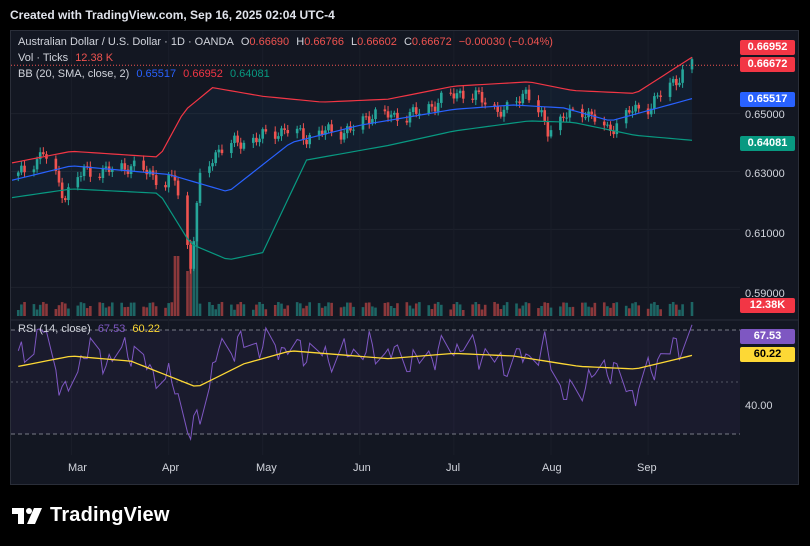  What do you see at coordinates (765, 294) in the screenshot?
I see `price-tick-label: 0.59000` at bounding box center [765, 294].